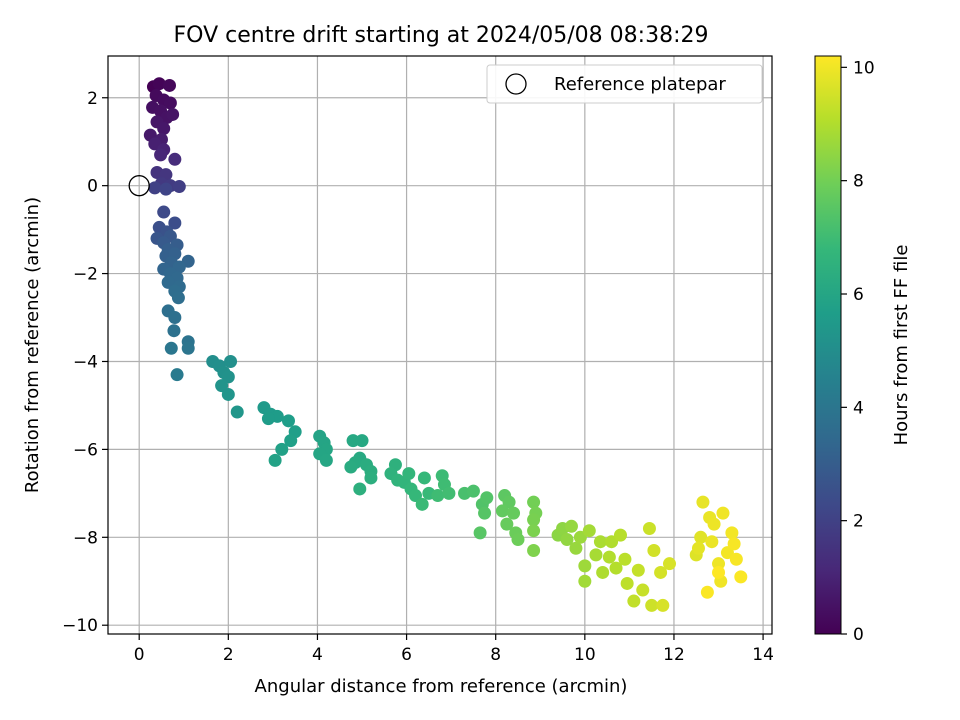 The image size is (960, 720). What do you see at coordinates (92, 187) in the screenshot?
I see `y-tick-label: 0` at bounding box center [92, 187].